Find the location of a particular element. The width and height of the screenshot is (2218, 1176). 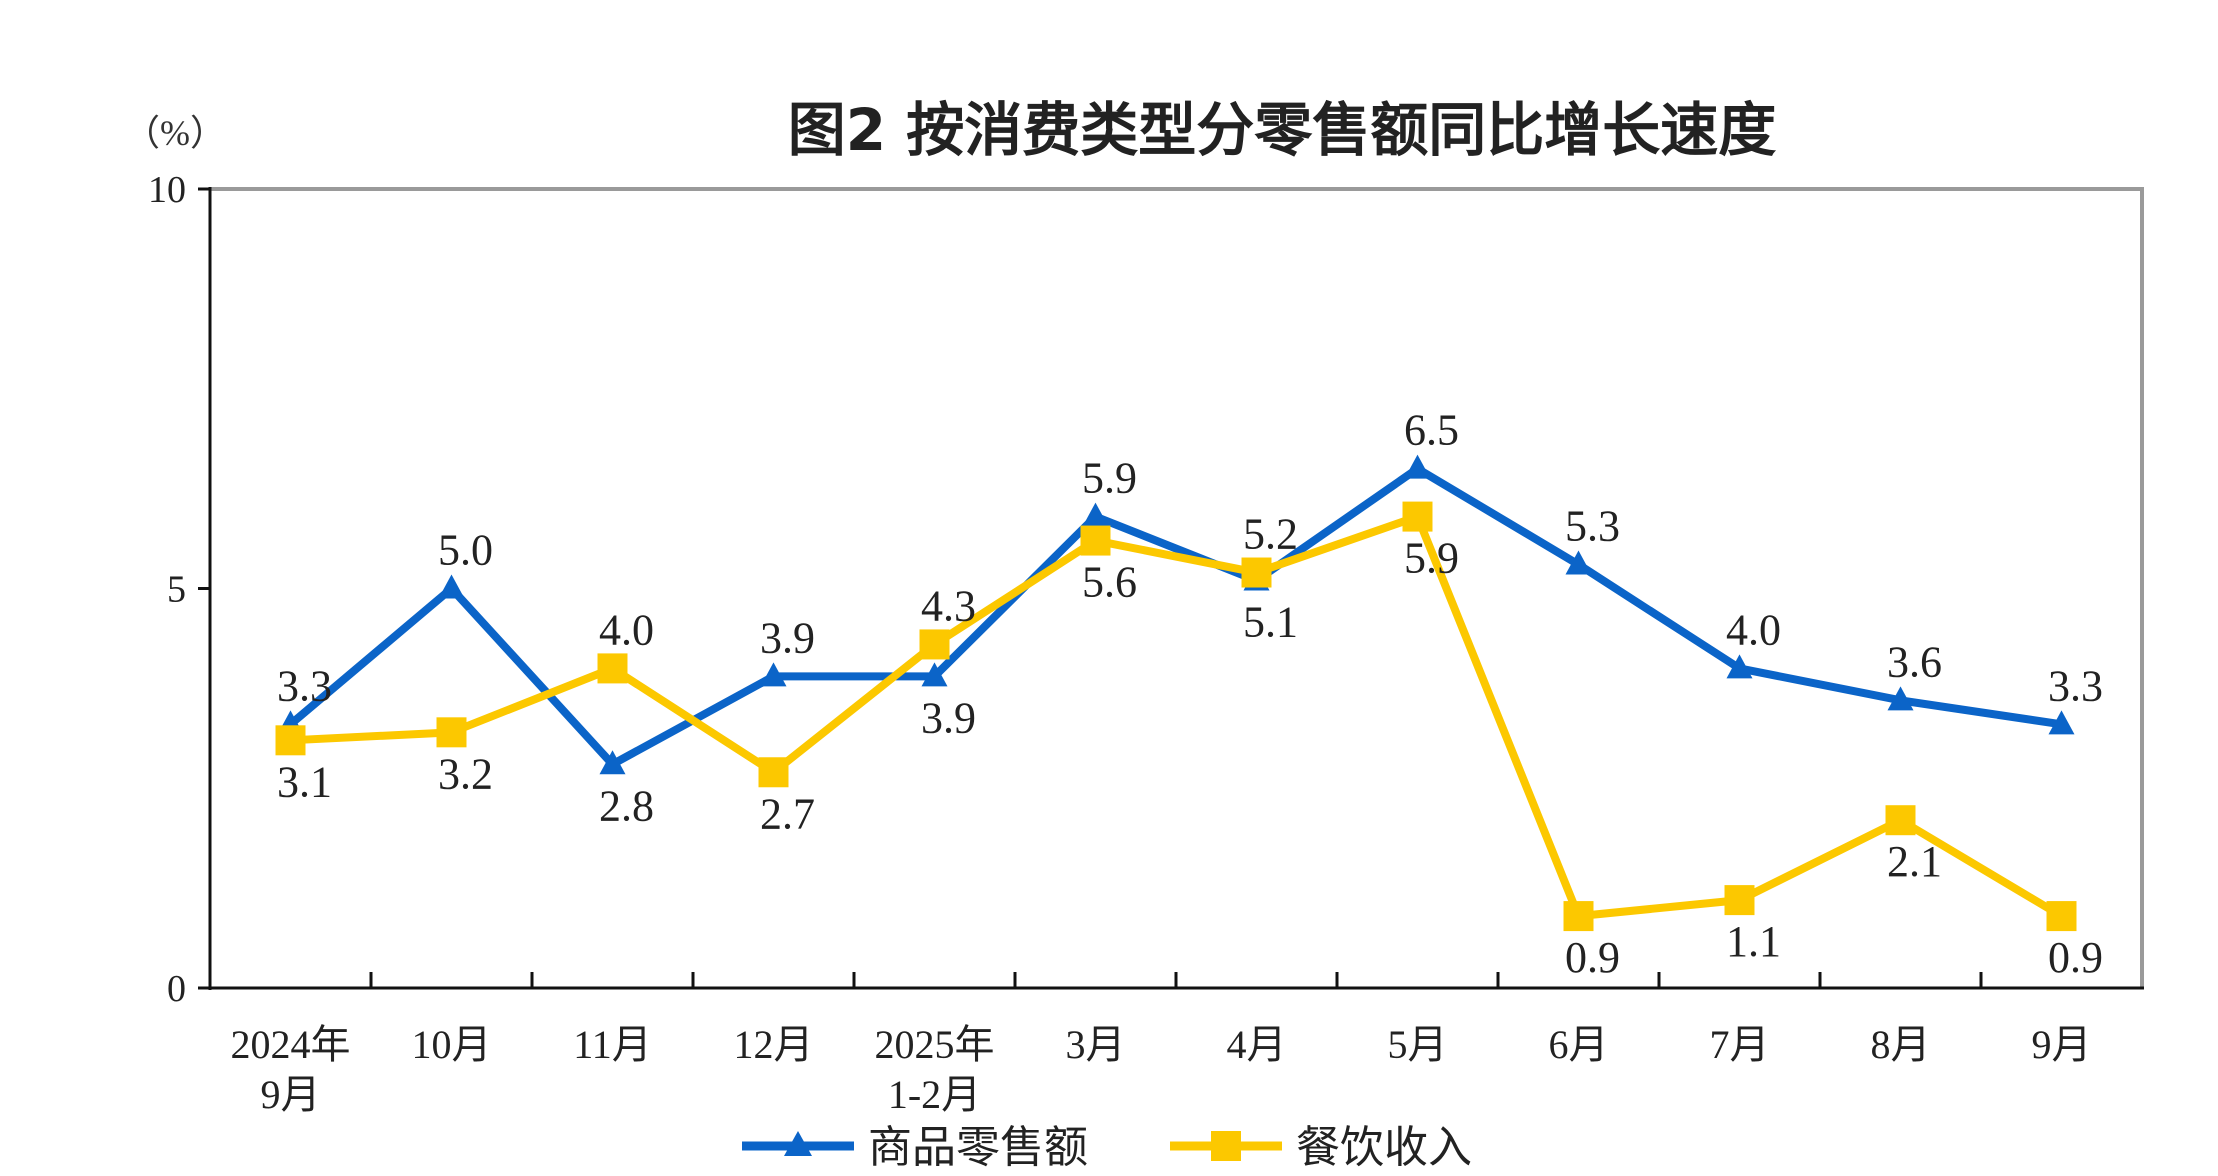

y-tick-label: 10 is located at coordinates (167, 190).